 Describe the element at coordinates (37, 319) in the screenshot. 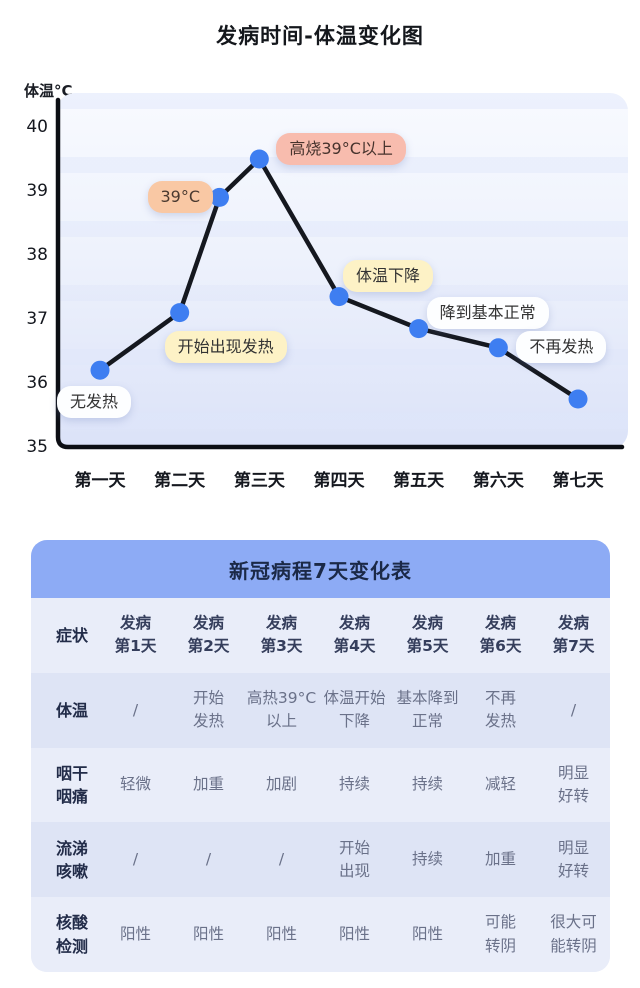

I see `y-tick-label: 37` at that location.